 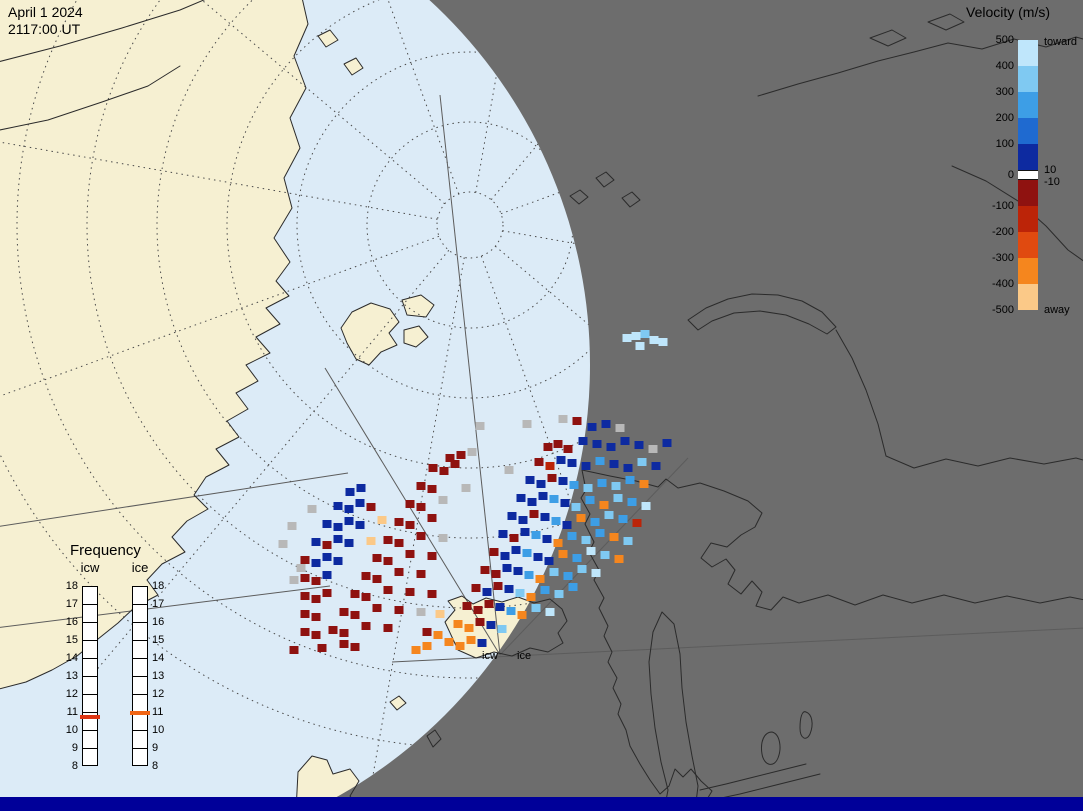 I want to click on frequency-column-name-ice: ice, so click(x=140, y=567).